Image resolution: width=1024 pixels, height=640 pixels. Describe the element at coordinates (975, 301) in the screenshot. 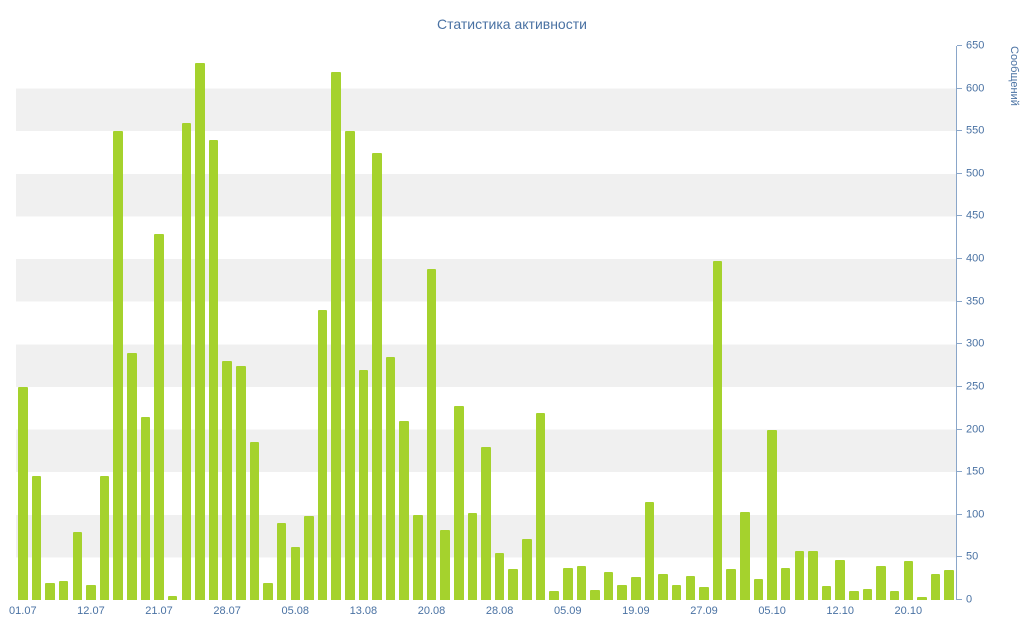

I see `y-axis-tick-label: 350` at that location.